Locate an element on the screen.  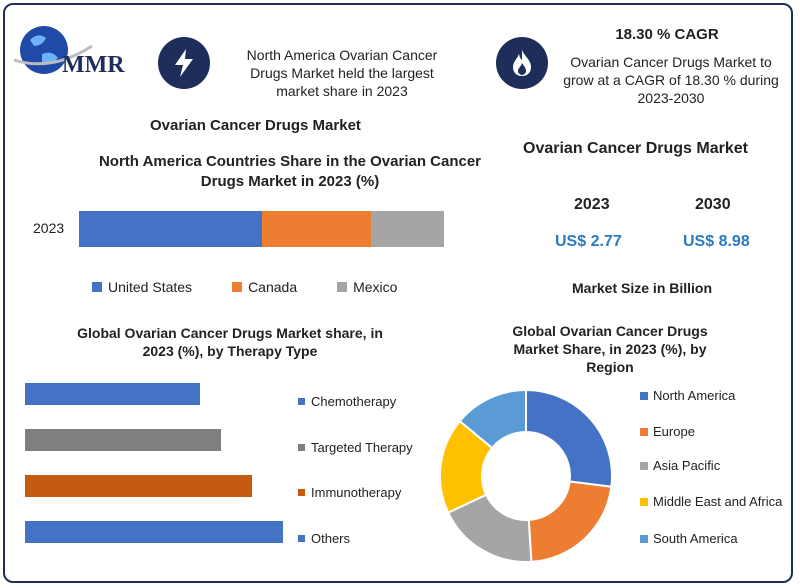
region-donut is located at coordinates (526, 475).